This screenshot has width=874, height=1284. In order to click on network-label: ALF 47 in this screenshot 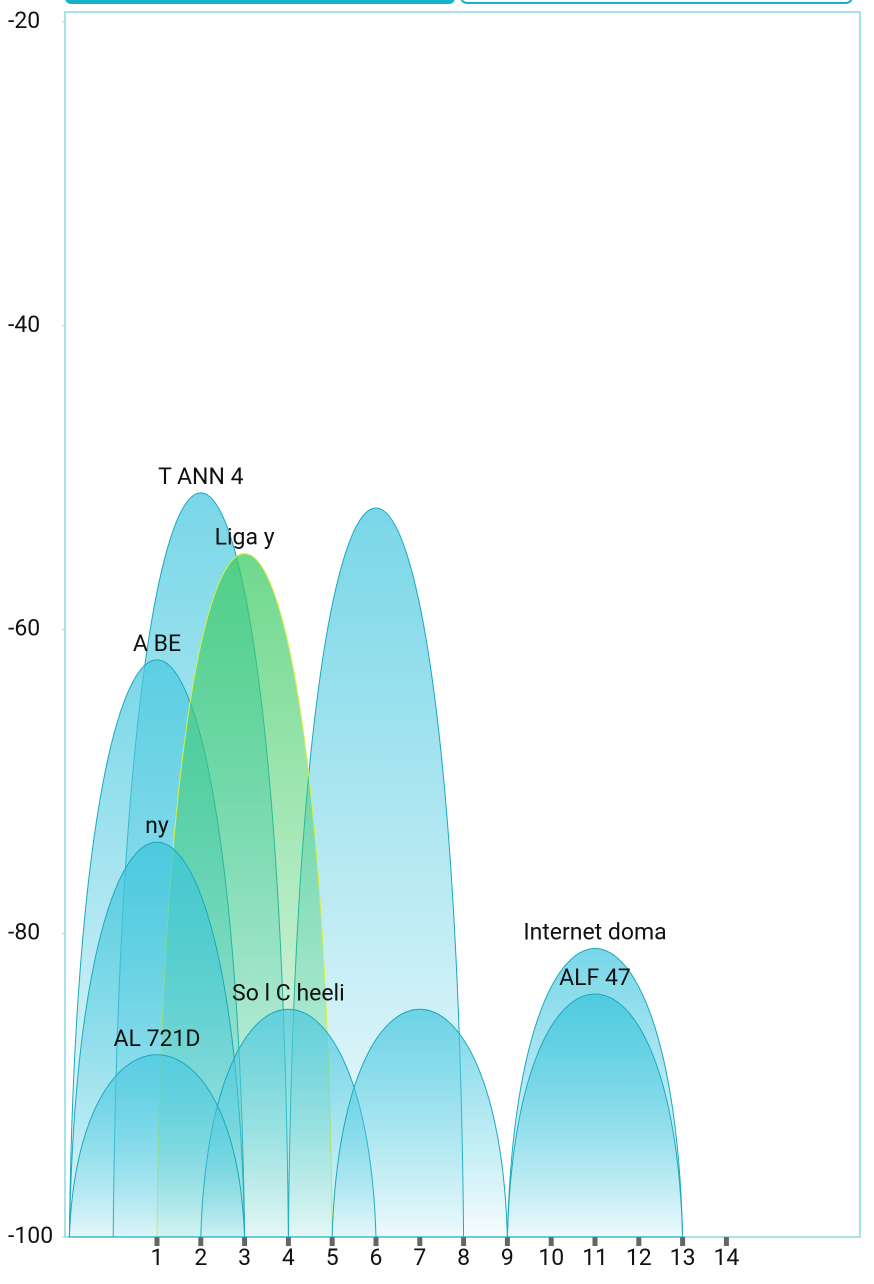, I will do `click(595, 977)`.